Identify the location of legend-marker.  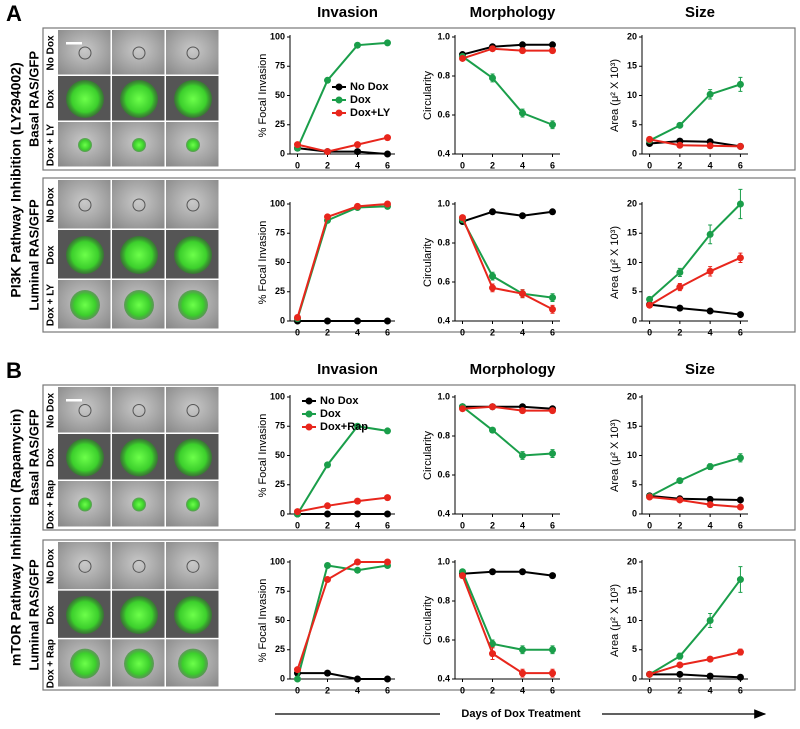
(339, 87).